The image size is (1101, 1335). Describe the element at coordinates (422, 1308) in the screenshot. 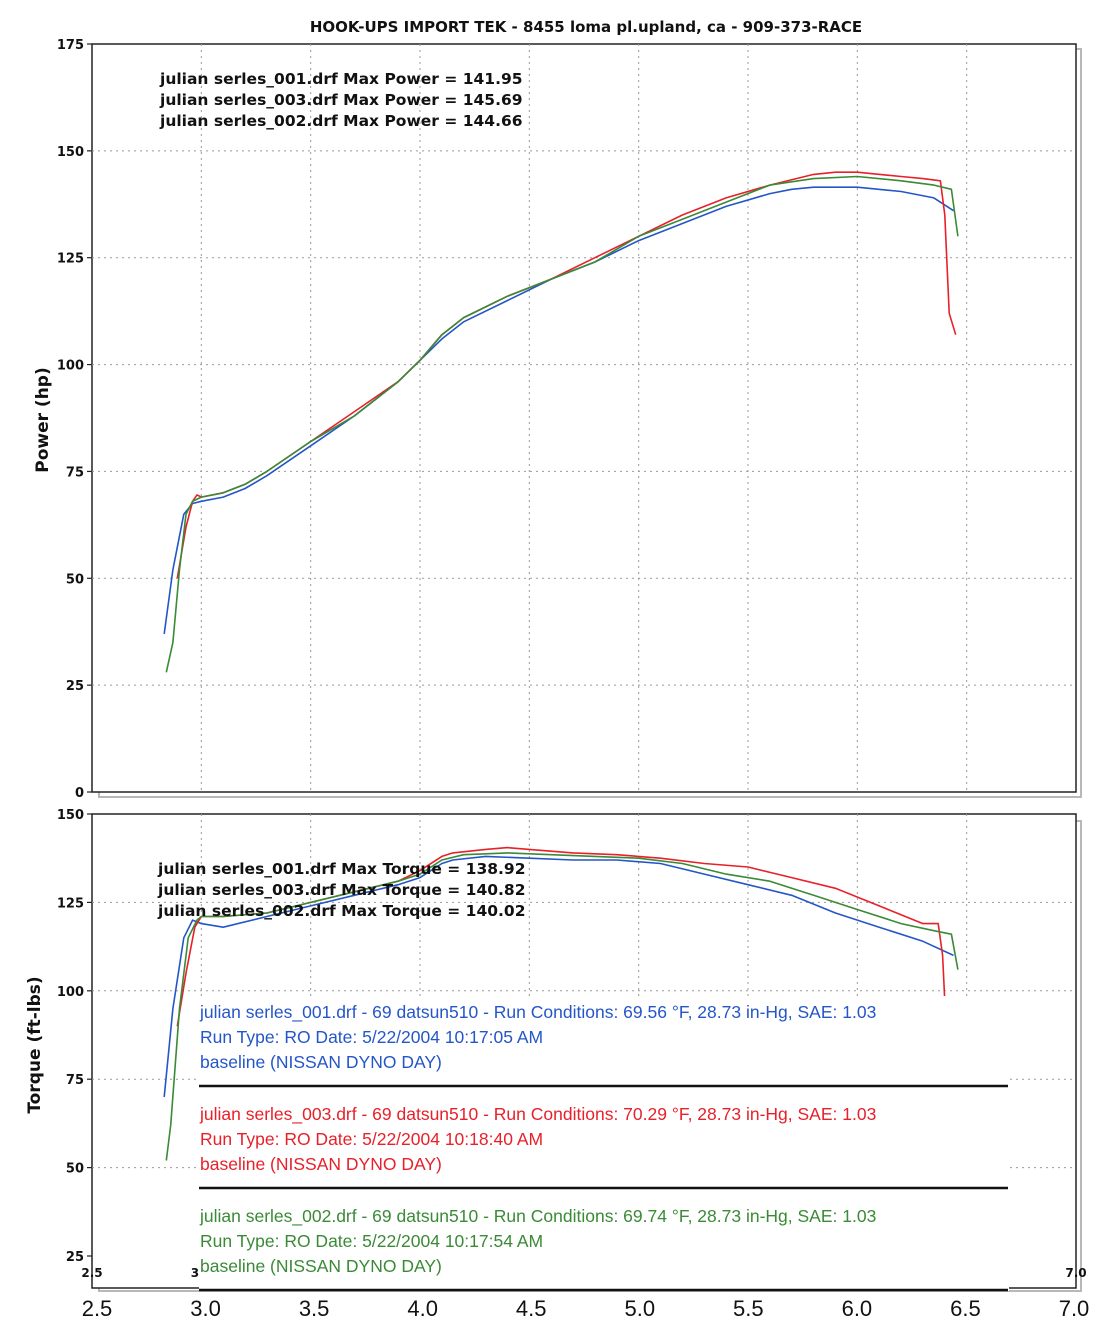

I see `bottom-axis-label: 4.0` at that location.